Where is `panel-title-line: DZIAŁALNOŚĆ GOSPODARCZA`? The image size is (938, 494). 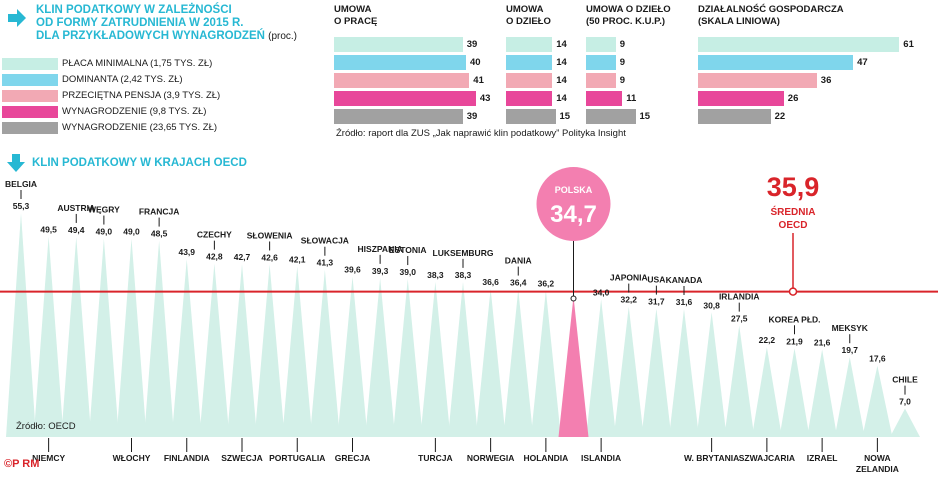
panel-title-line: DZIAŁALNOŚĆ GOSPODARCZA is located at coordinates (771, 9).